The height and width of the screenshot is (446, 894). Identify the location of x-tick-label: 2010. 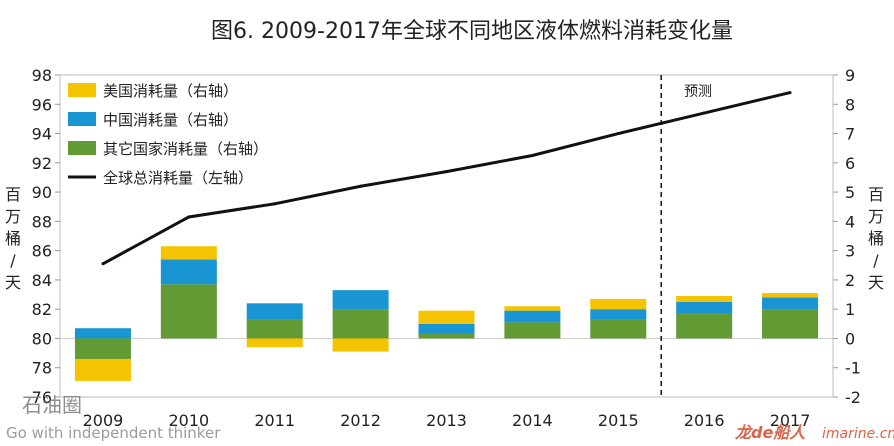
(188, 420).